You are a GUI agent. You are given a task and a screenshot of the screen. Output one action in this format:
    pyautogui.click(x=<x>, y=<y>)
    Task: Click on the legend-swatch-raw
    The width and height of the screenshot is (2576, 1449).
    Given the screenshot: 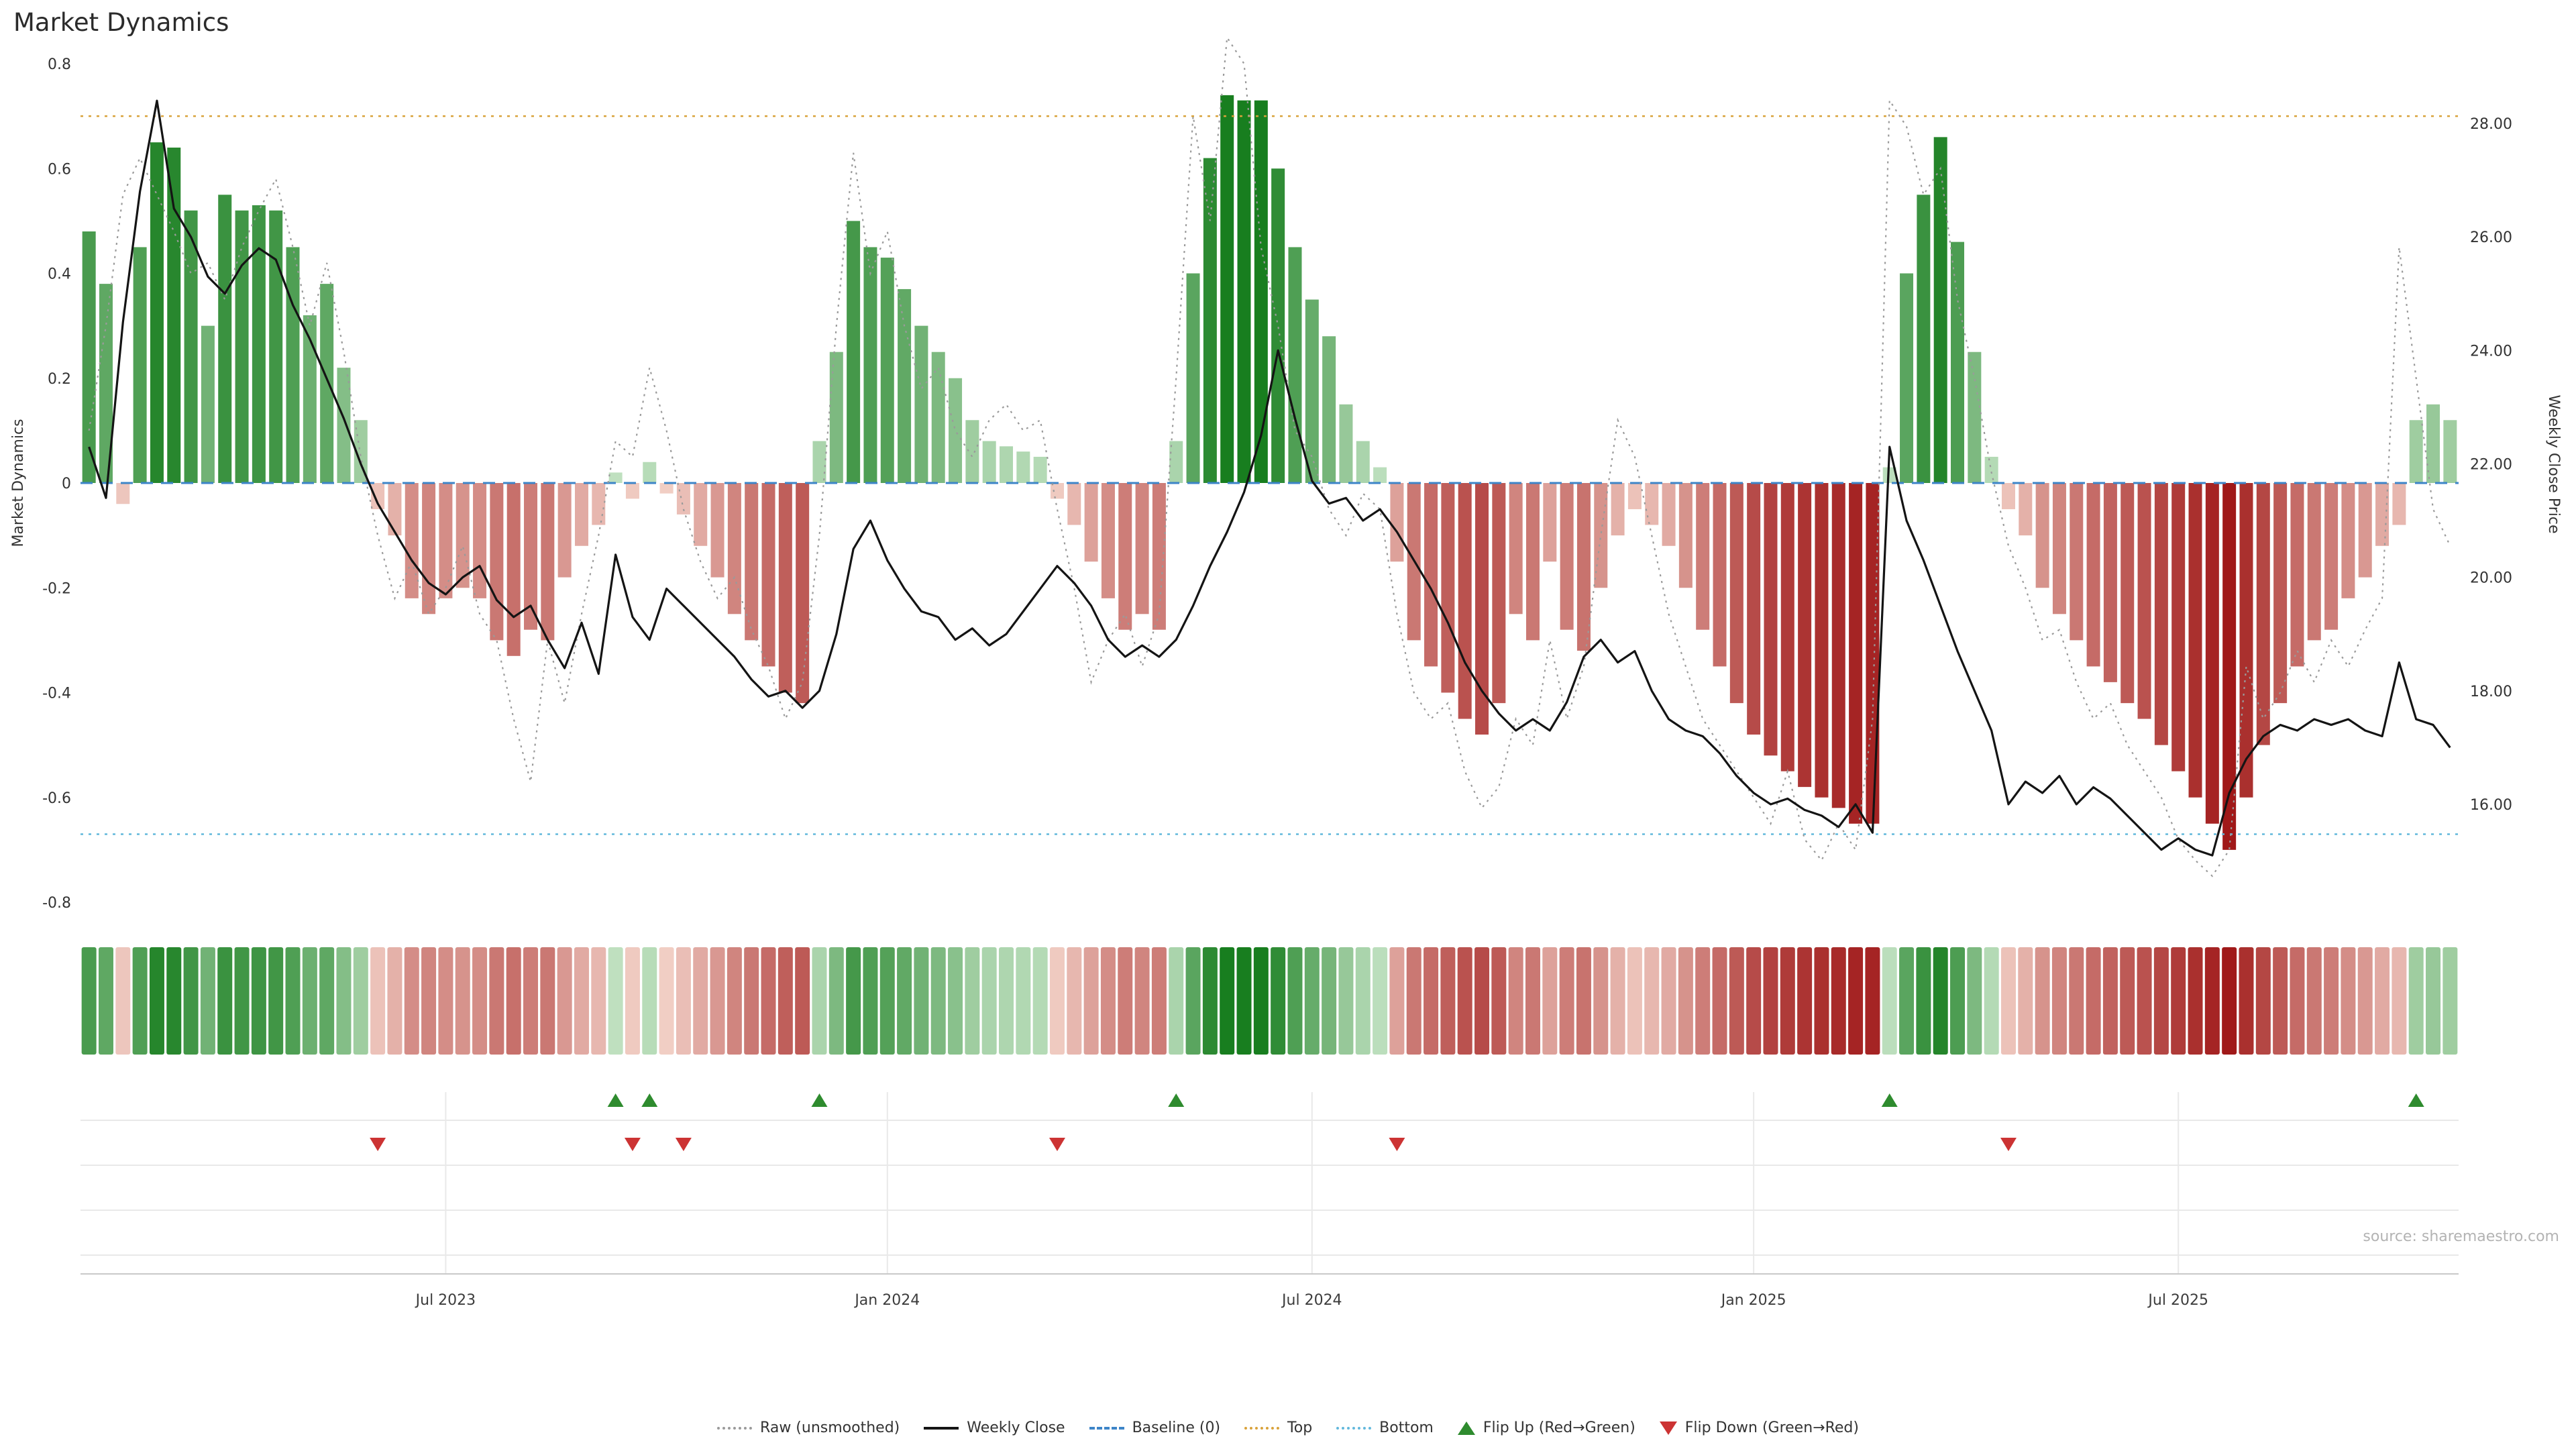 What is the action you would take?
    pyautogui.click(x=735, y=1428)
    